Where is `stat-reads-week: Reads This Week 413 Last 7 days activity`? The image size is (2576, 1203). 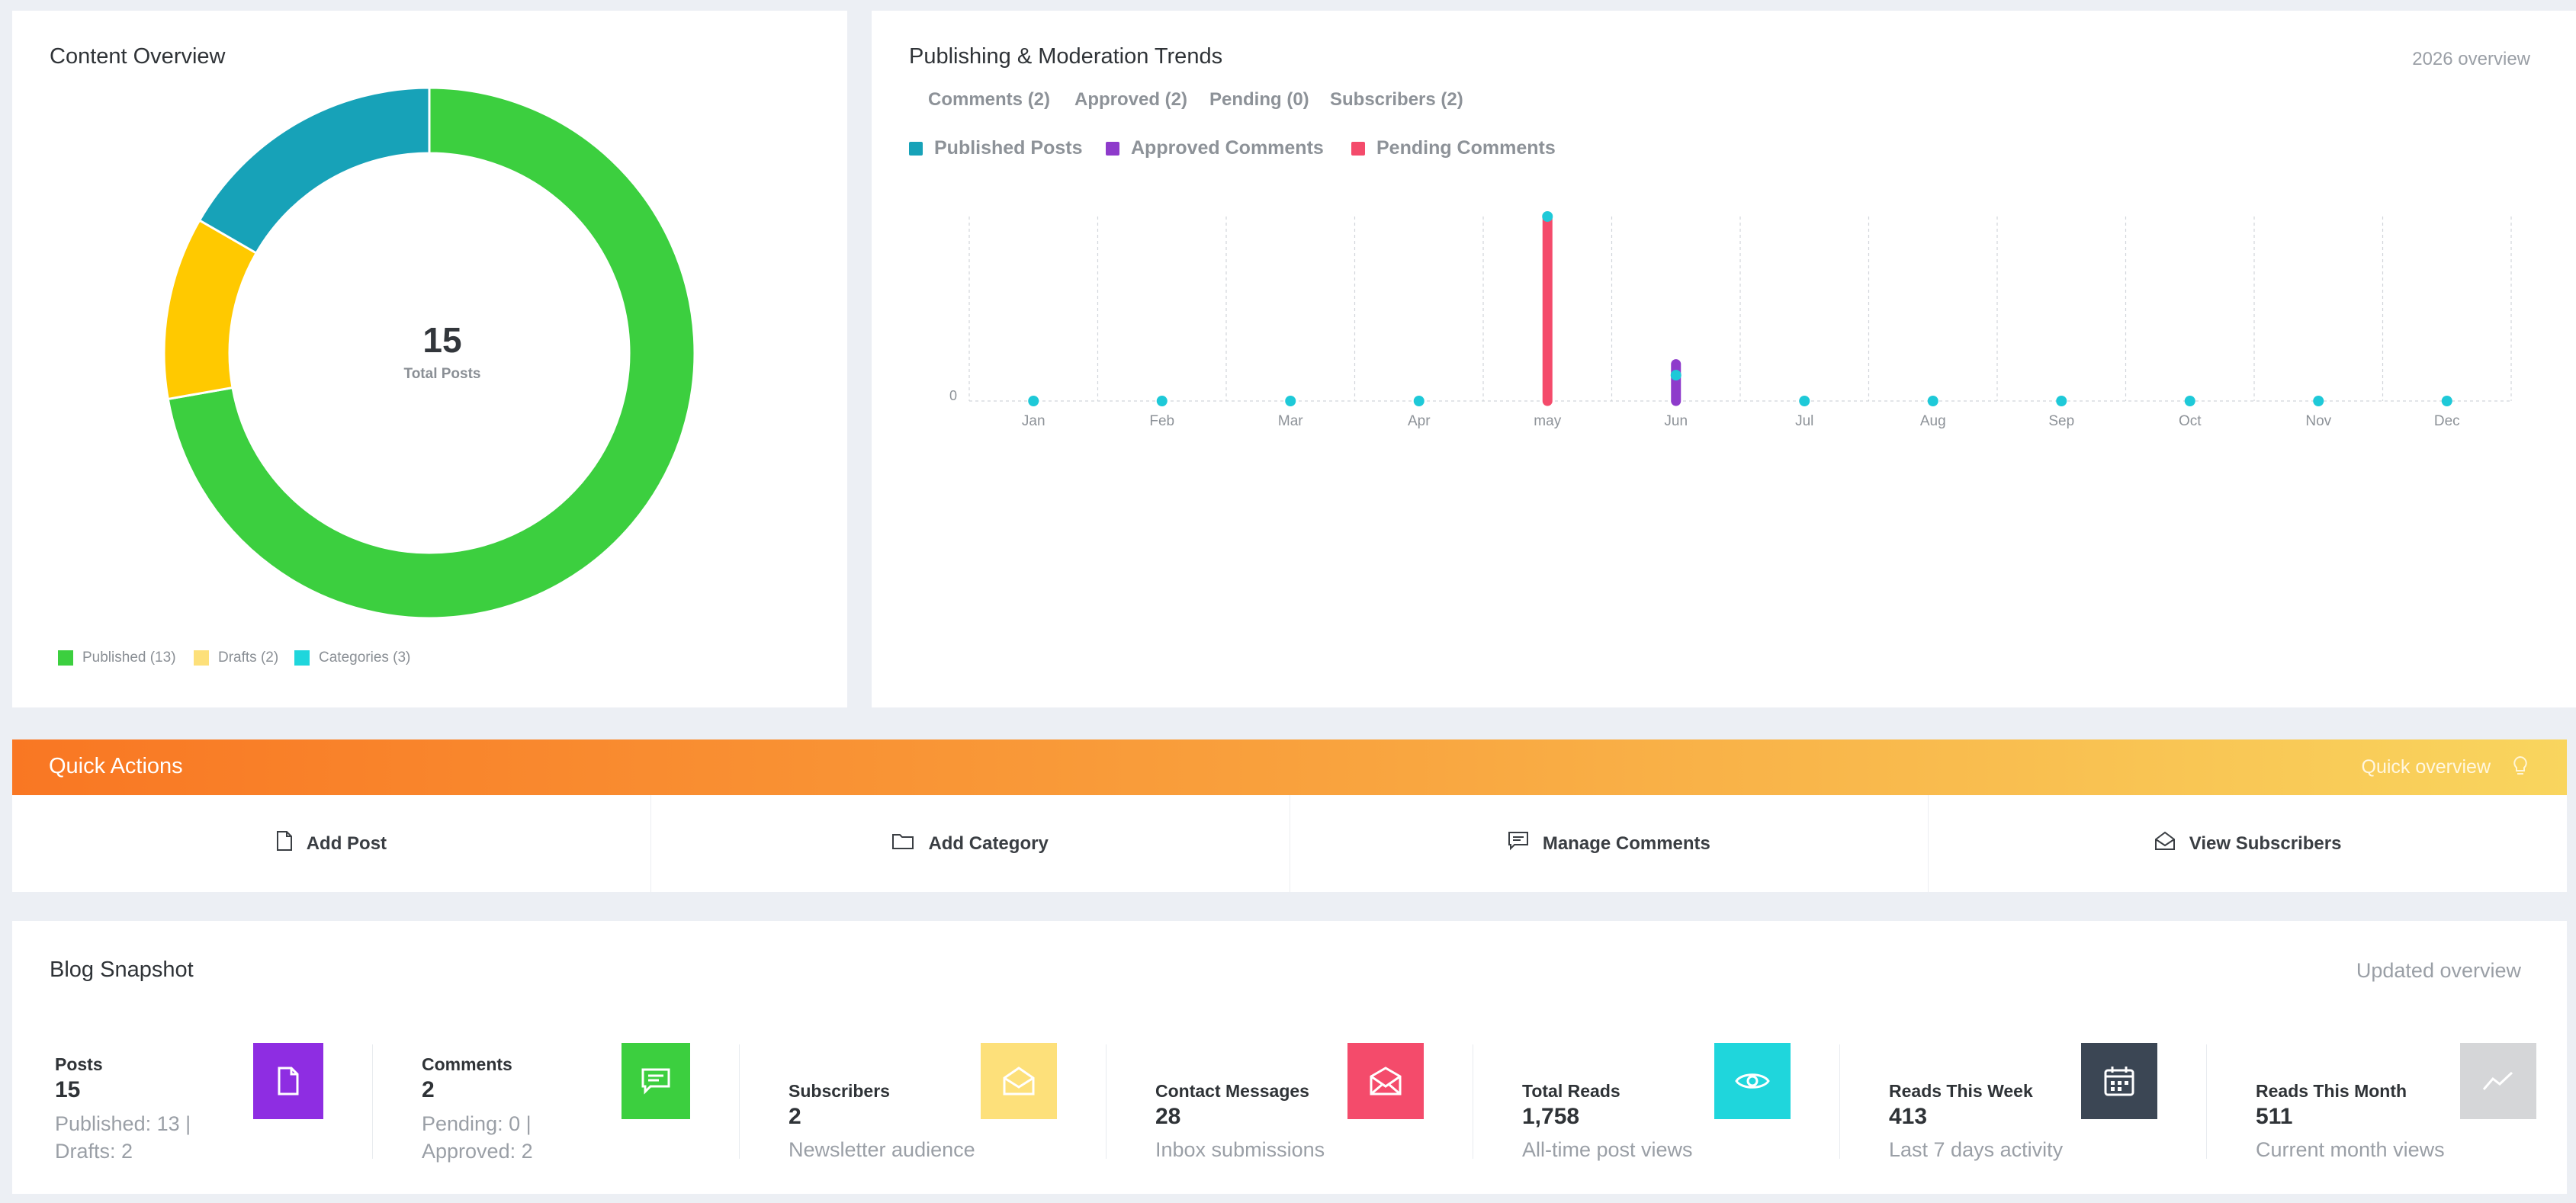 stat-reads-week: Reads This Week 413 Last 7 days activity is located at coordinates (2049, 1112).